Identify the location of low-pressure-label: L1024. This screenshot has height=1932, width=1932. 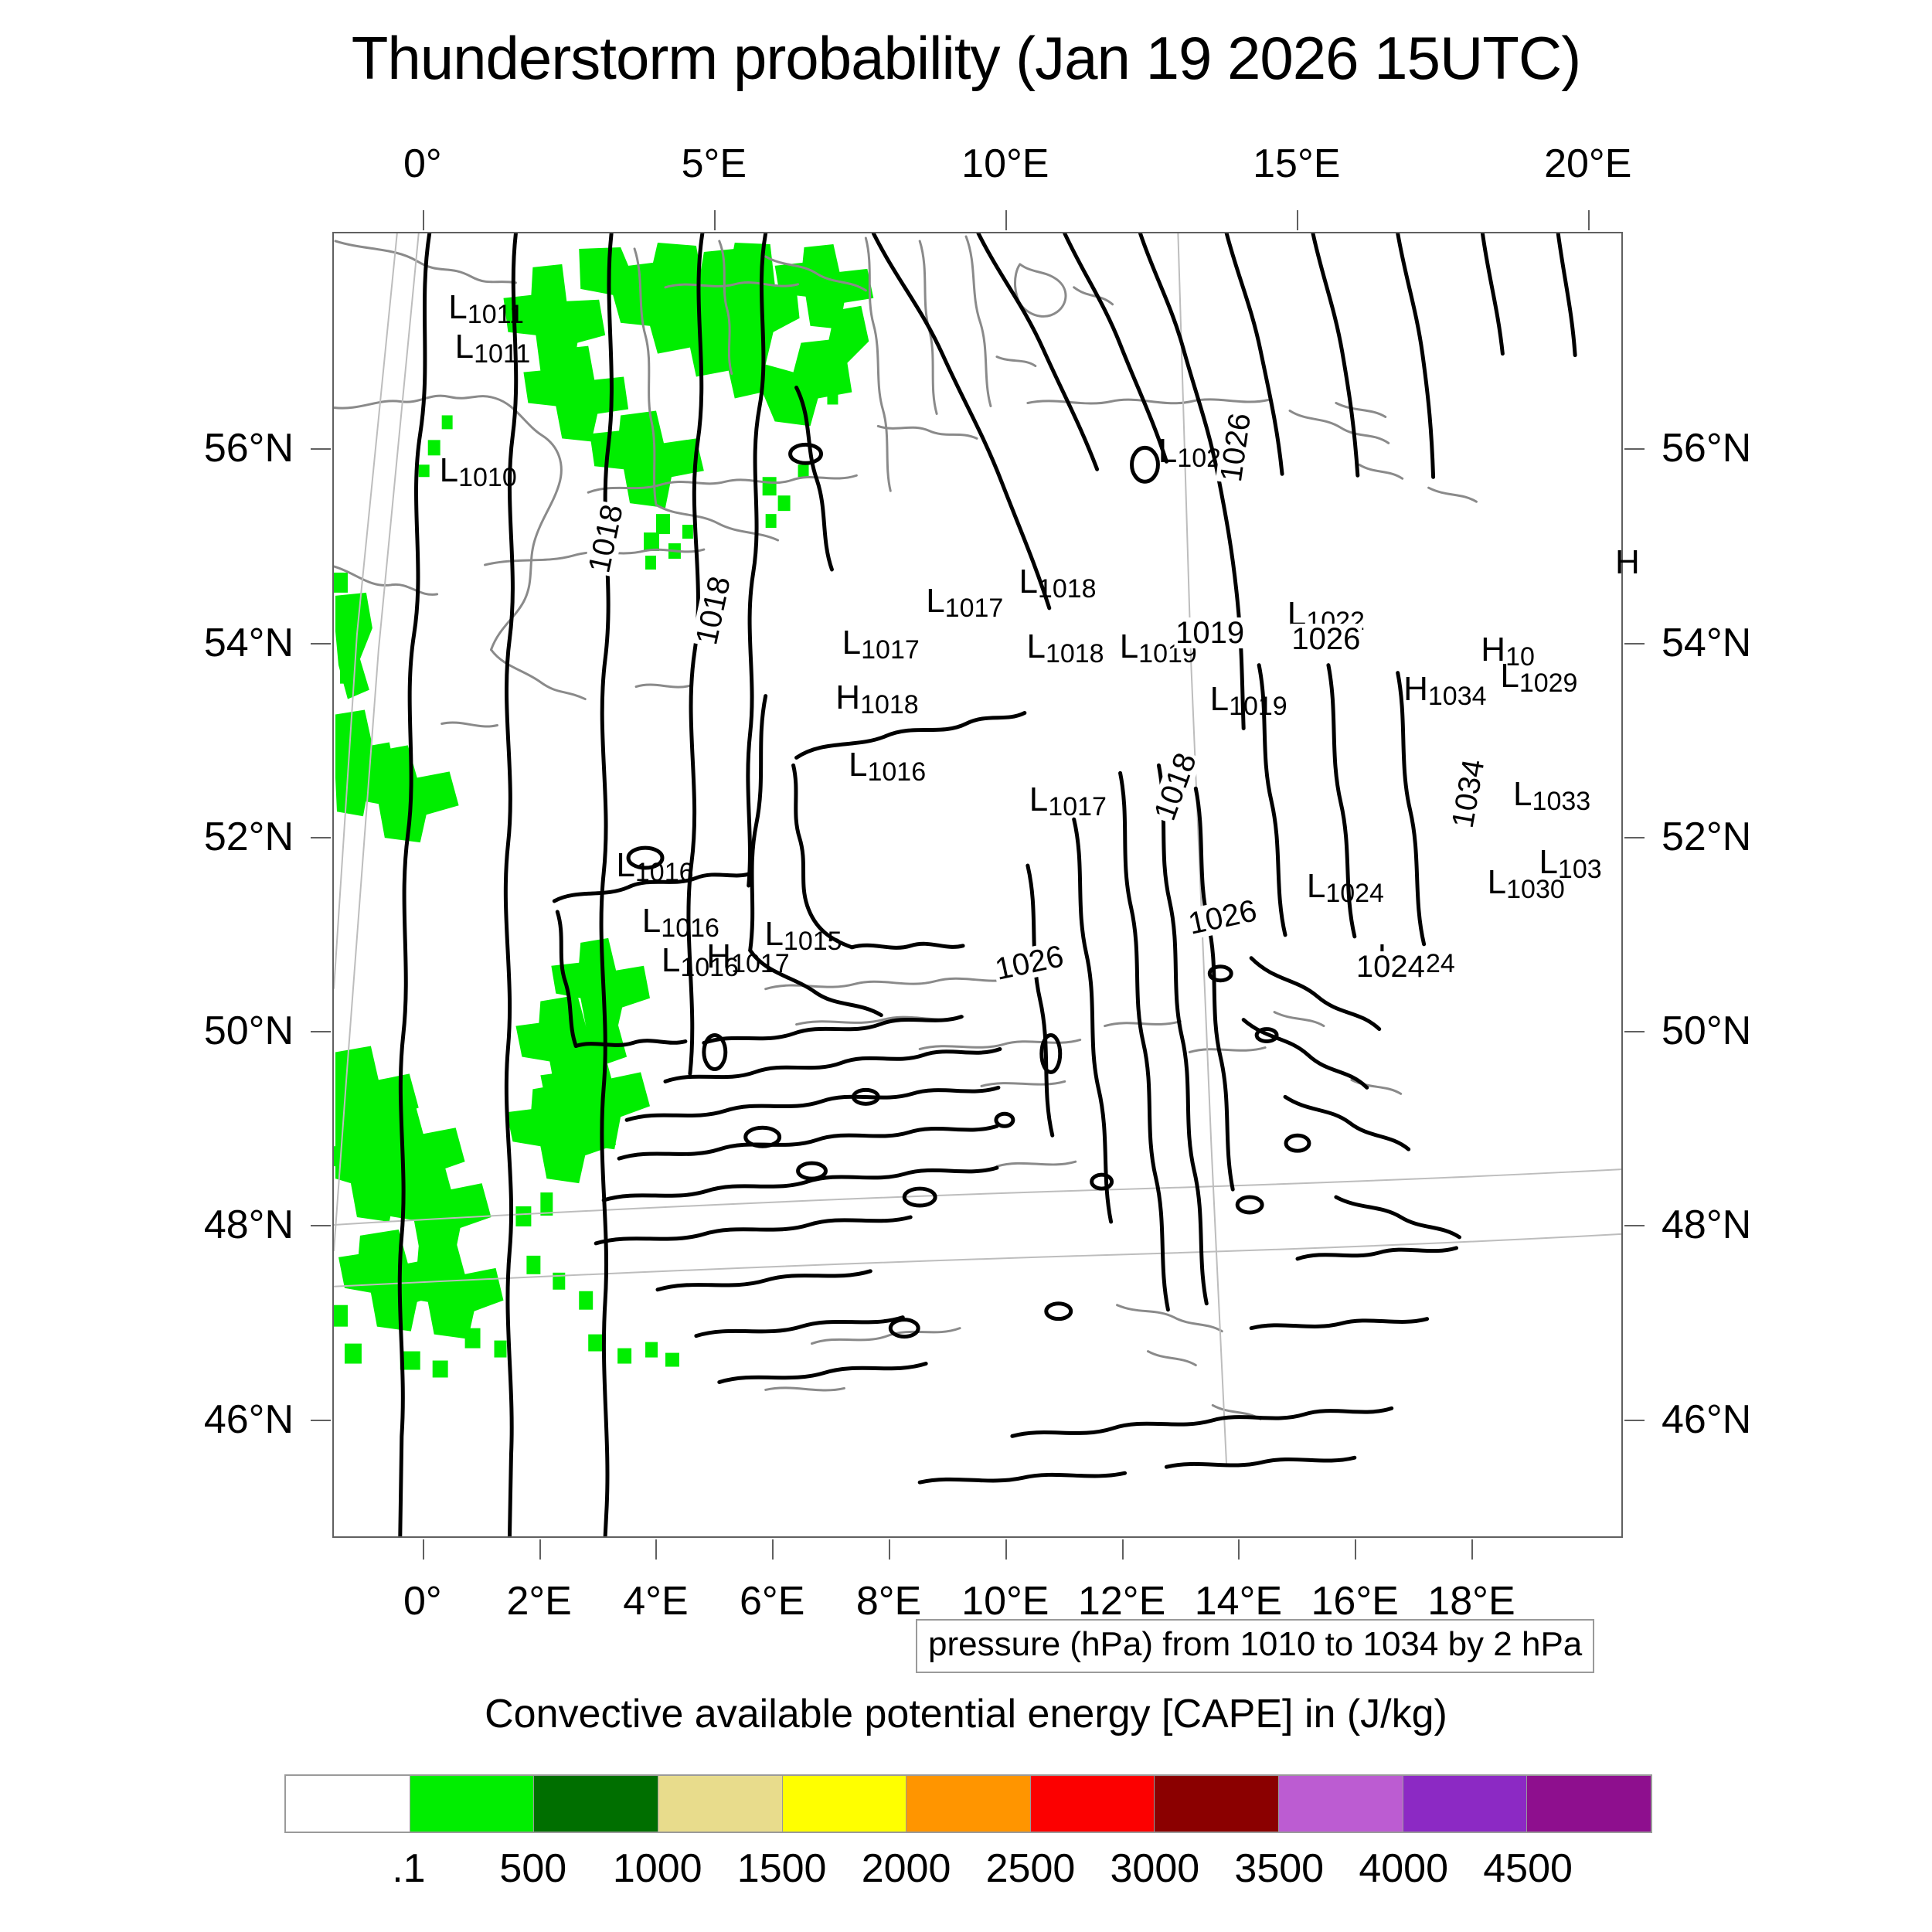
(1346, 887).